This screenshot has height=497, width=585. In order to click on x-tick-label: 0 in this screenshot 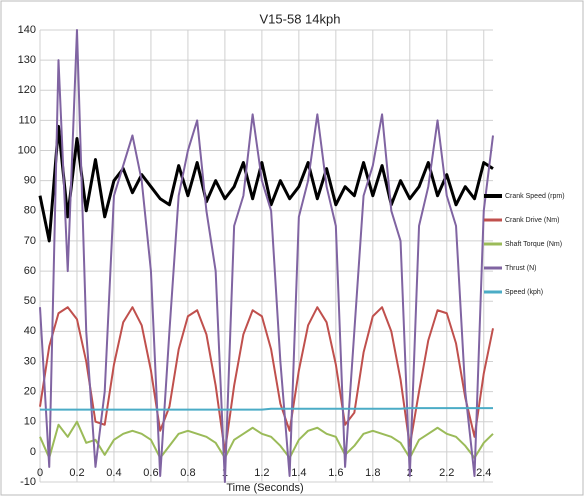, I will do `click(40, 473)`.